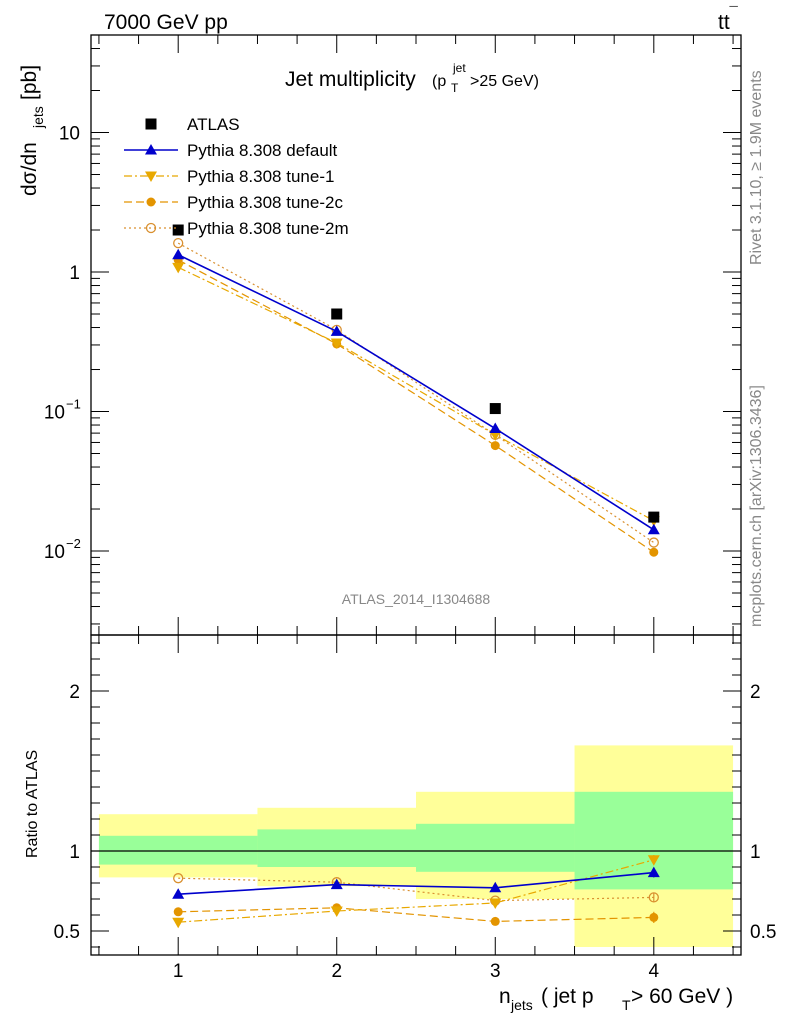 Image resolution: width=786 pixels, height=1024 pixels. Describe the element at coordinates (262, 150) in the screenshot. I see `legend-label: Pythia 8.308 default` at that location.